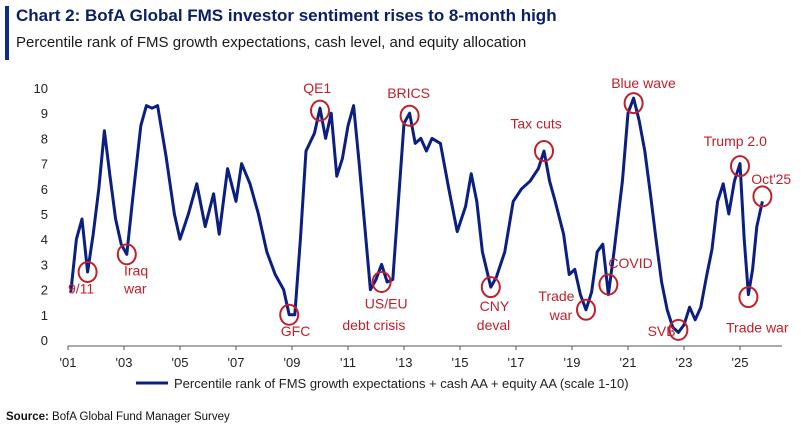 This screenshot has height=434, width=803. Describe the element at coordinates (27, 417) in the screenshot. I see `source-label: Source:` at that location.